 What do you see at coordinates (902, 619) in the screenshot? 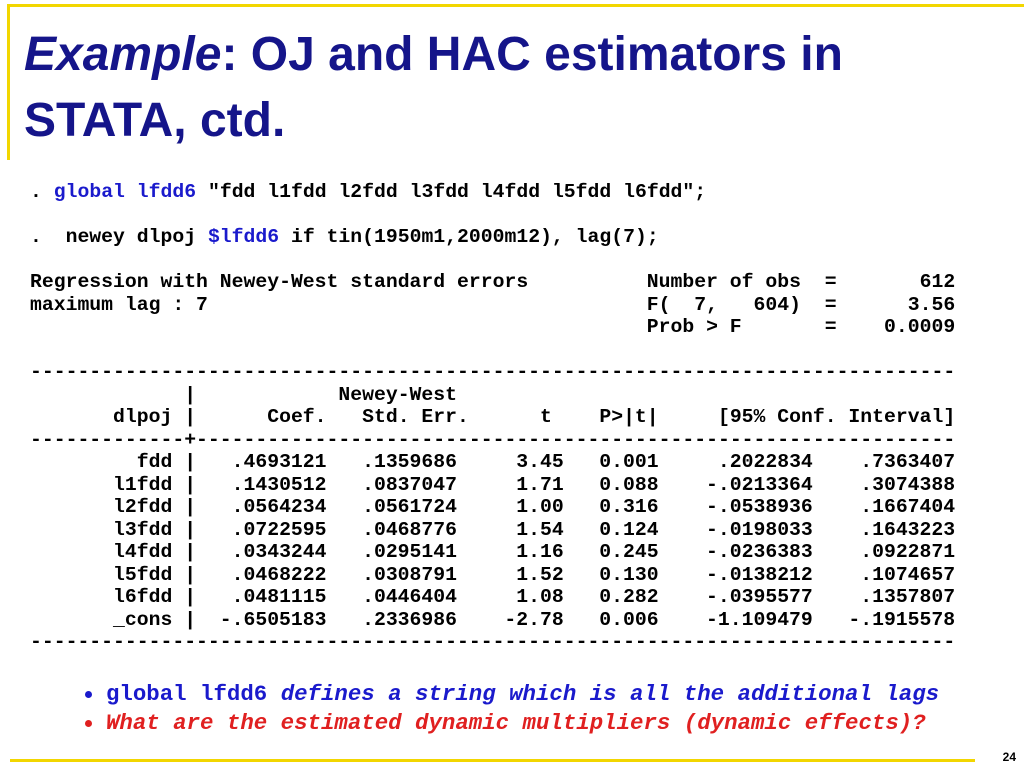
I see `ci-high: -.1915578` at bounding box center [902, 619].